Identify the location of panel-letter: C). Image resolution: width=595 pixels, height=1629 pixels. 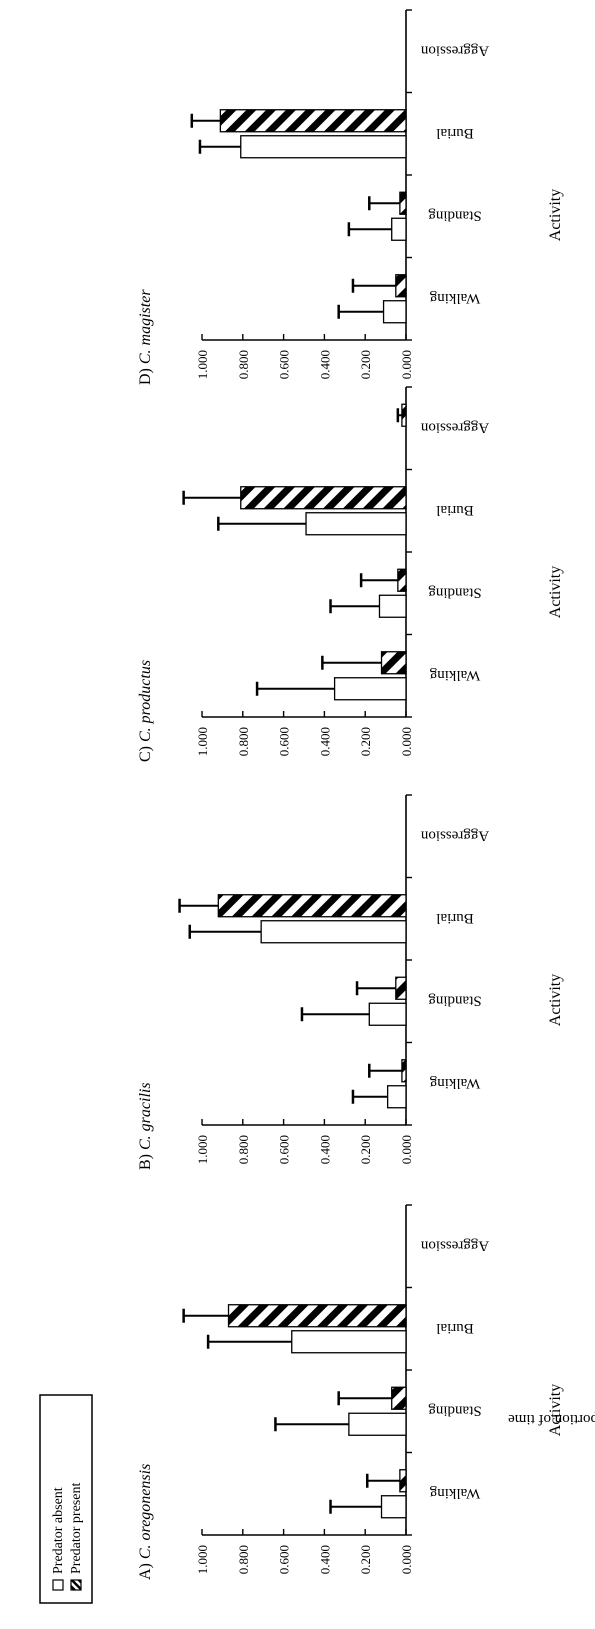
(145, 752).